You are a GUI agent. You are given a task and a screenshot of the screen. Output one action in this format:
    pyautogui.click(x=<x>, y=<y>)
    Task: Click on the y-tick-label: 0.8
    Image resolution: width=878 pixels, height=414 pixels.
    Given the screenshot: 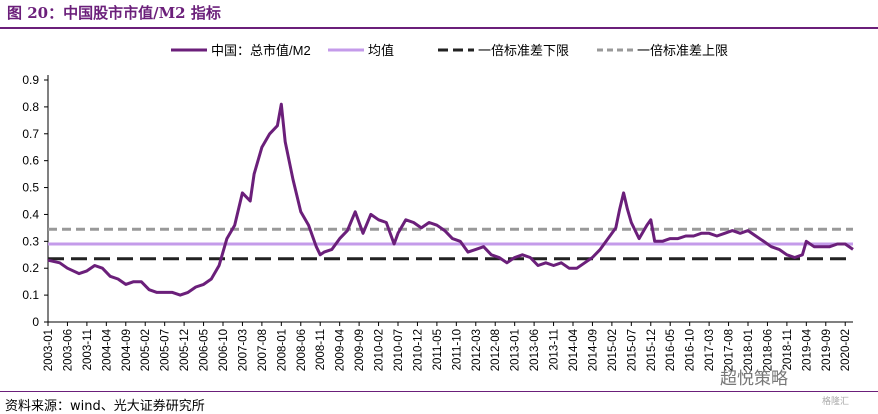 What is the action you would take?
    pyautogui.click(x=30, y=107)
    